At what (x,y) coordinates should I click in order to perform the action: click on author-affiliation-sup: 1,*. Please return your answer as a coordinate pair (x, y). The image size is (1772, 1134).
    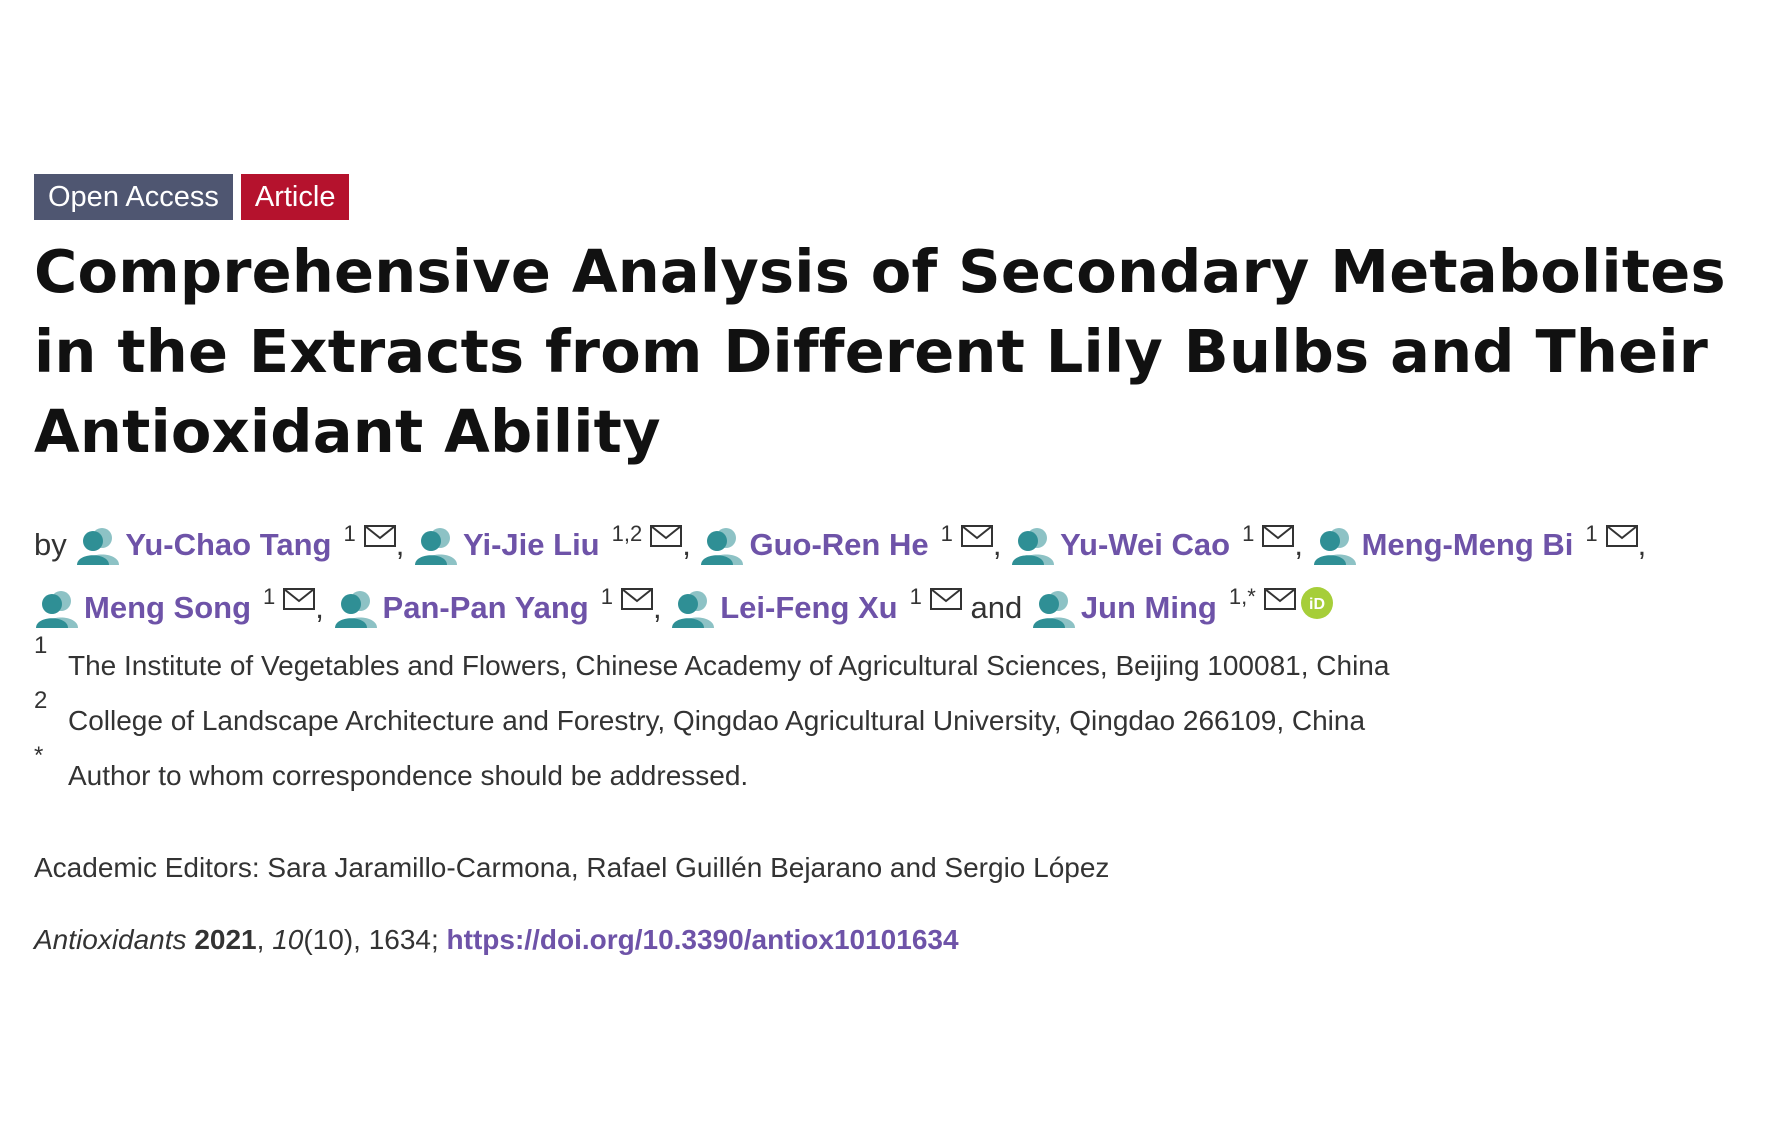
    Looking at the image, I should click on (1242, 596).